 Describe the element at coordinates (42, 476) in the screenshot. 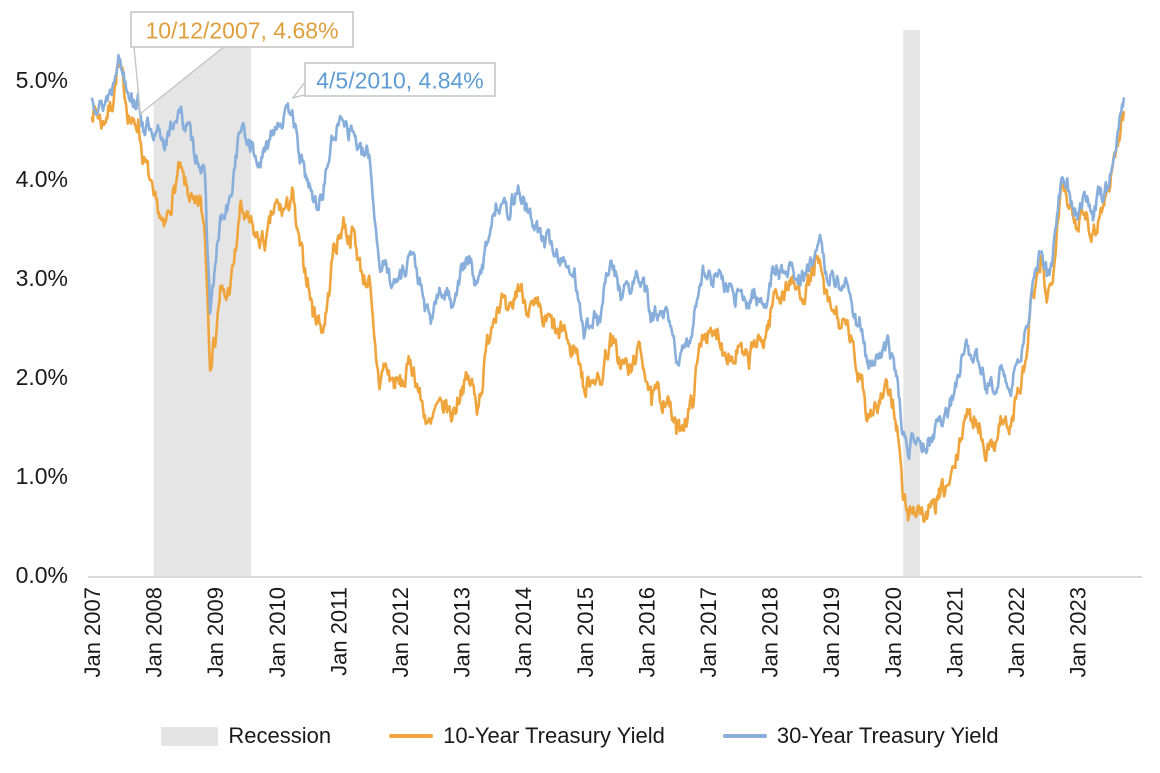

I see `y-axis-tick-label: 1.0%` at that location.